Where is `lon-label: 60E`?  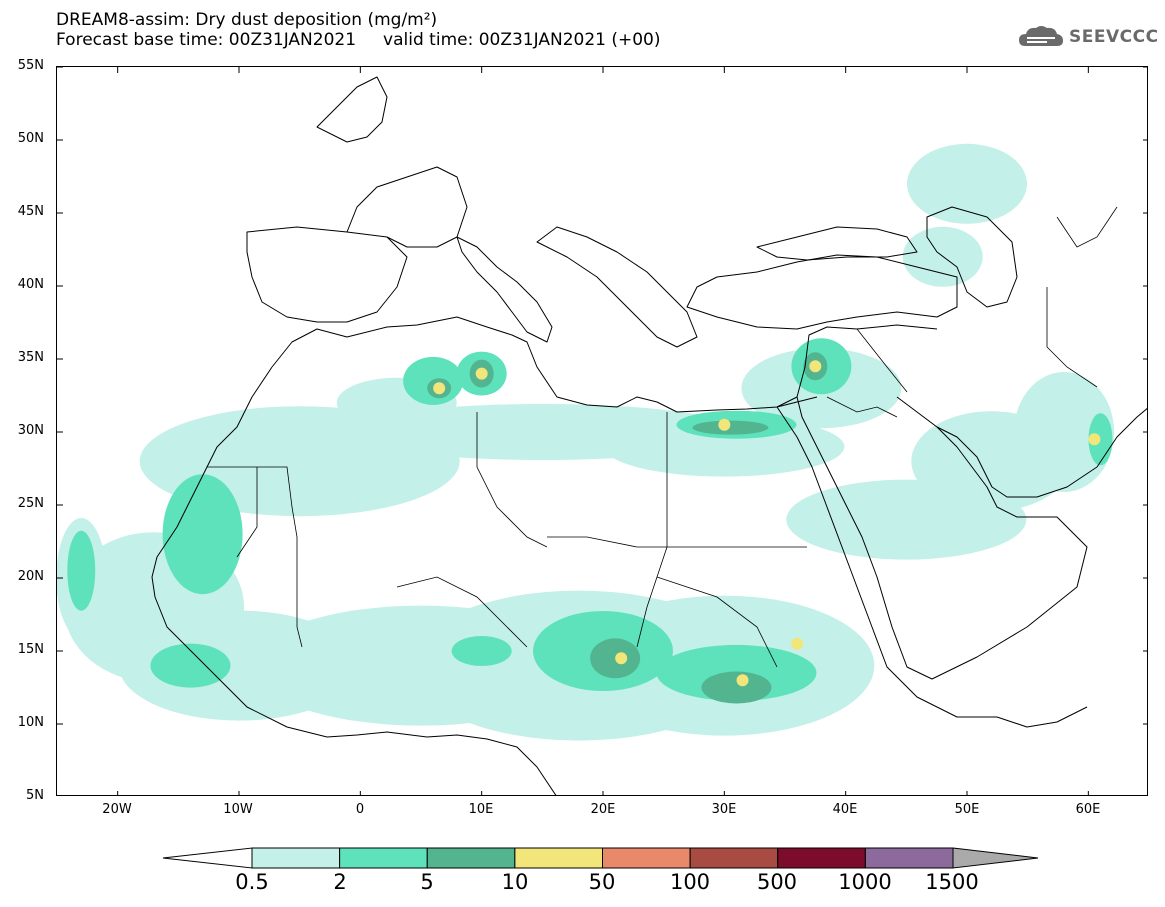
lon-label: 60E is located at coordinates (1088, 809).